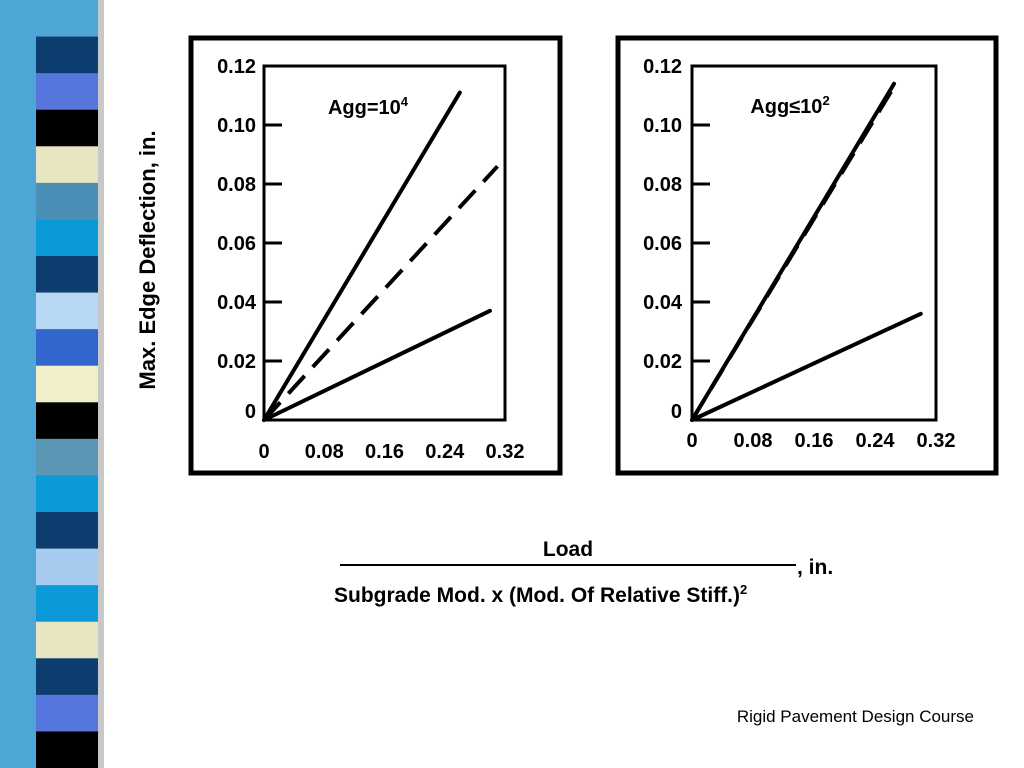 The width and height of the screenshot is (1024, 768). What do you see at coordinates (744, 589) in the screenshot?
I see `x-axis-label-exponent: 2` at bounding box center [744, 589].